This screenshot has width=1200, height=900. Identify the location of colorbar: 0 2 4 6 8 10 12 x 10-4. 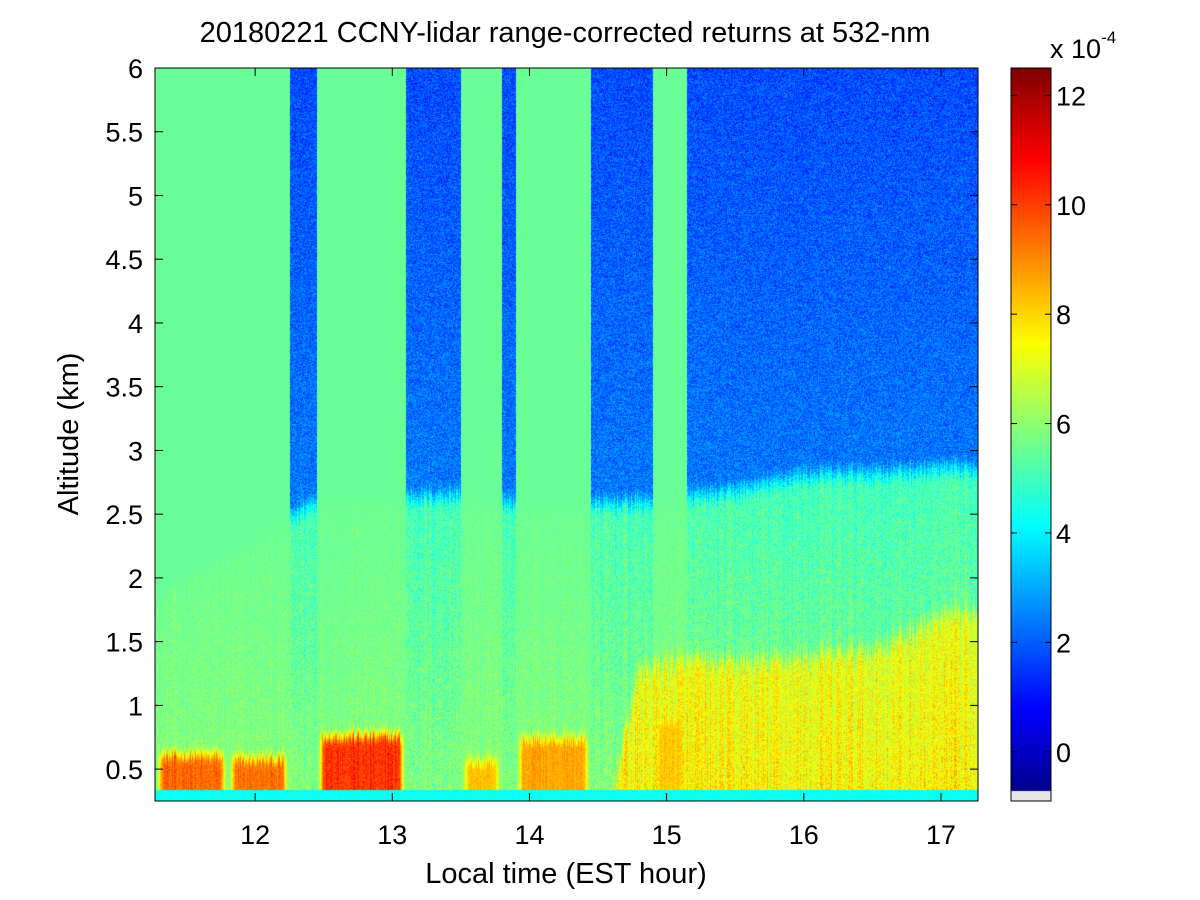
(1063, 415).